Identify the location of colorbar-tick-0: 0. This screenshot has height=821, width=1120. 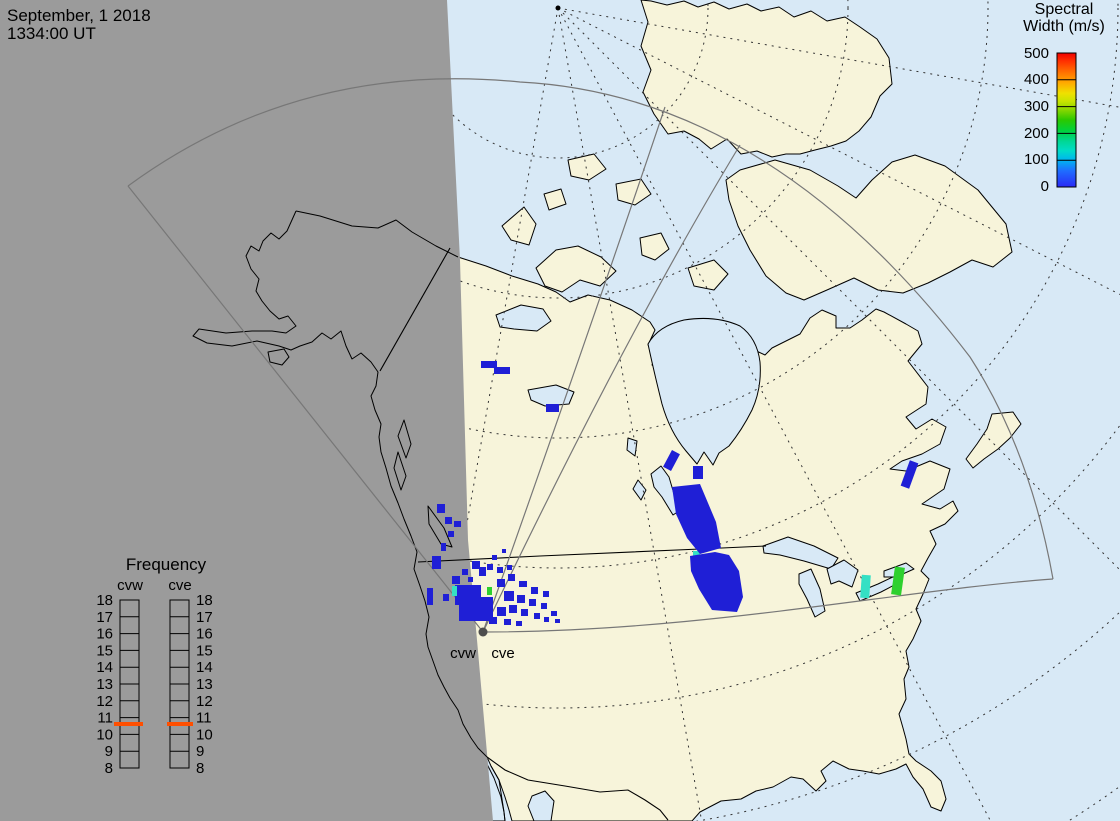
(1045, 186).